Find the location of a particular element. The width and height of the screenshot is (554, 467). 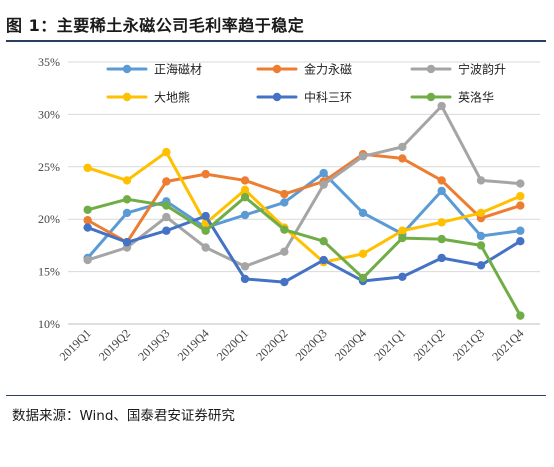

chart-title: 图 1：主要稀土永磁公司毛利率趋于稳定 is located at coordinates (155, 25).